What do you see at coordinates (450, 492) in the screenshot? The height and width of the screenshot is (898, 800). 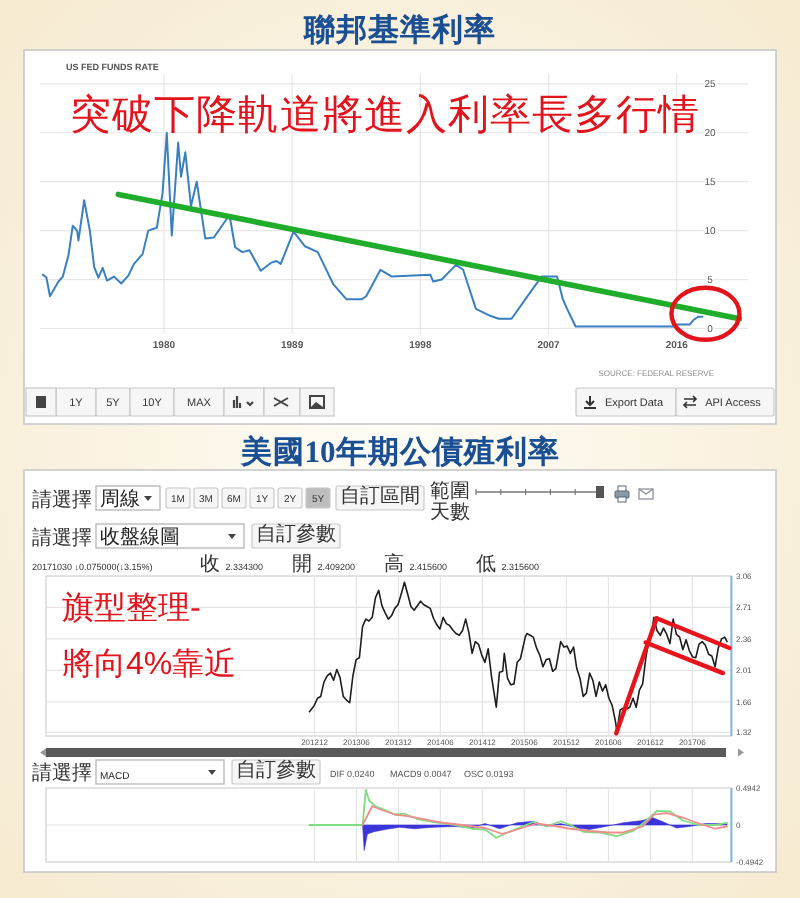 I see `text: 範圍` at bounding box center [450, 492].